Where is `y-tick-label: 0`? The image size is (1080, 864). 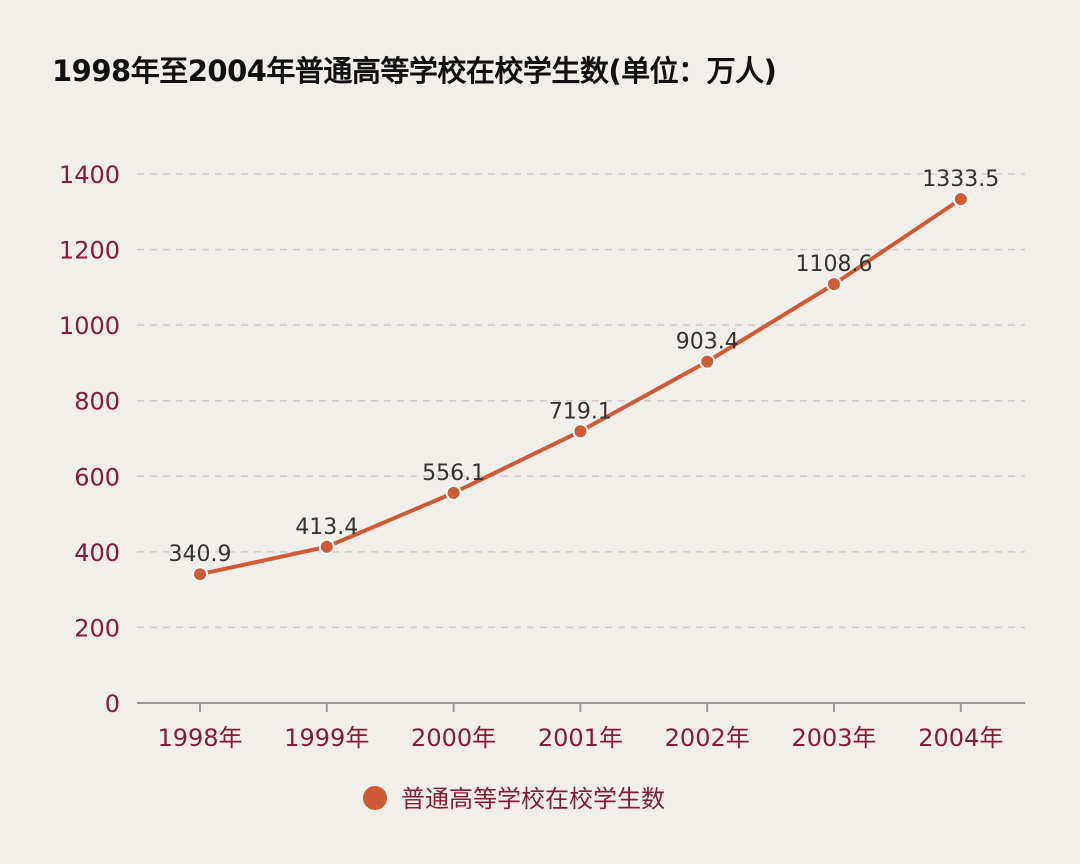 y-tick-label: 0 is located at coordinates (112, 704).